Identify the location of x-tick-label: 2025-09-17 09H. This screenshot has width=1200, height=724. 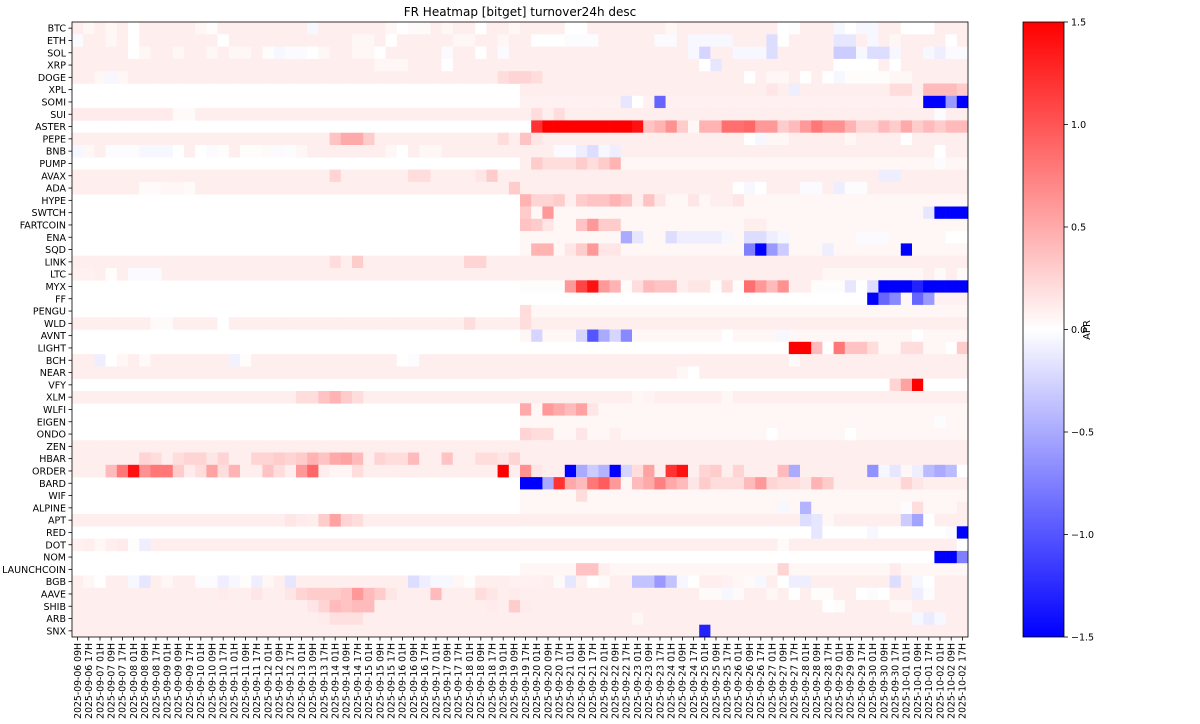
(448, 681).